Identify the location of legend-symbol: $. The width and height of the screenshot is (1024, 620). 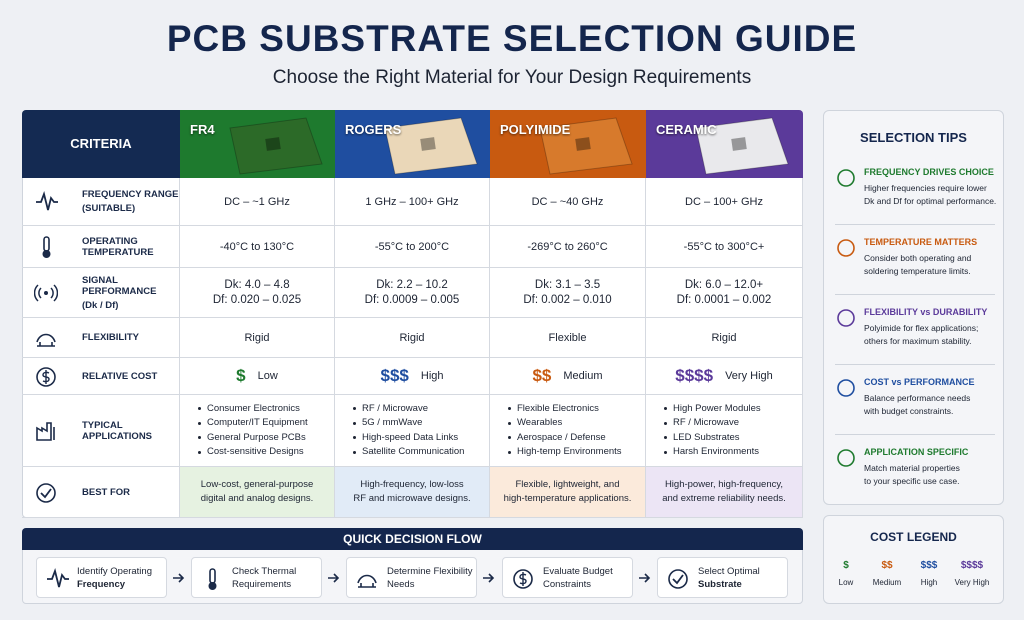
(846, 565).